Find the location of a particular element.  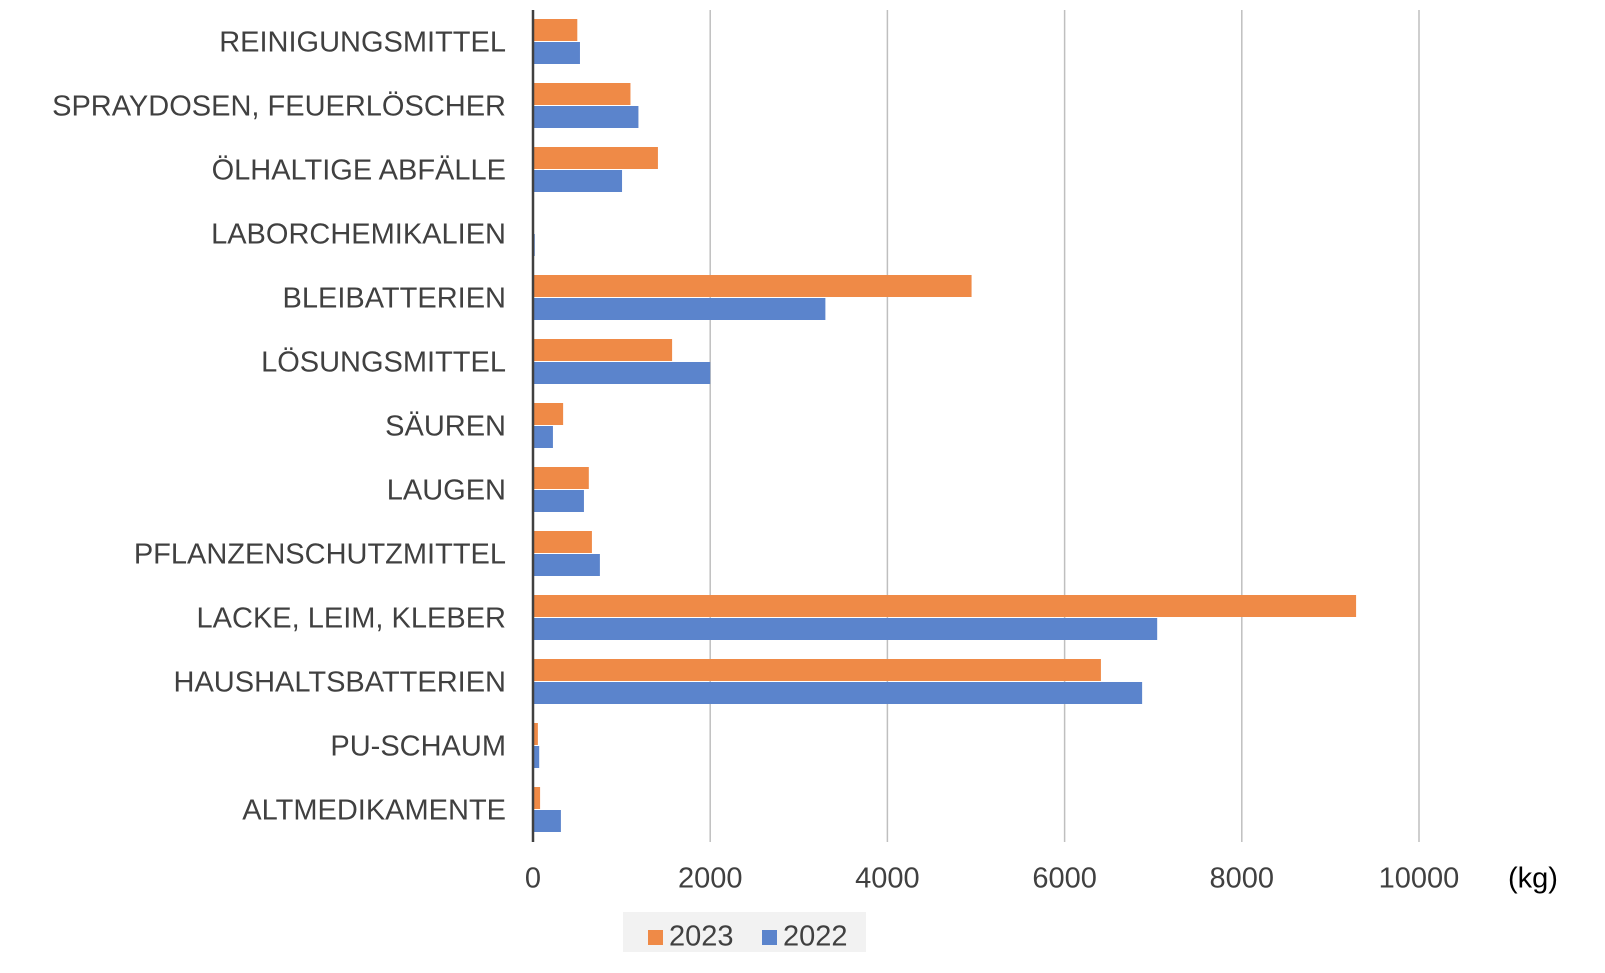

y-tick-label: LÖSUNGSMITTEL is located at coordinates (383, 363).